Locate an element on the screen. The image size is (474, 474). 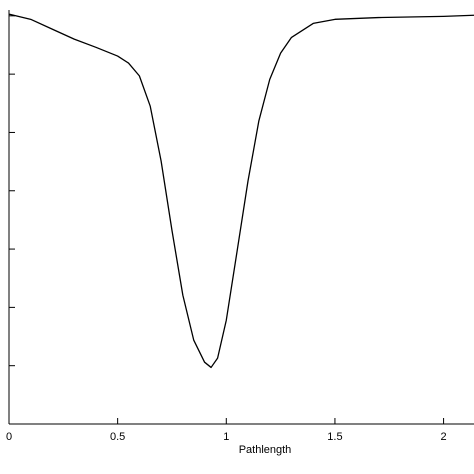
x-tick-label: 1 is located at coordinates (226, 437).